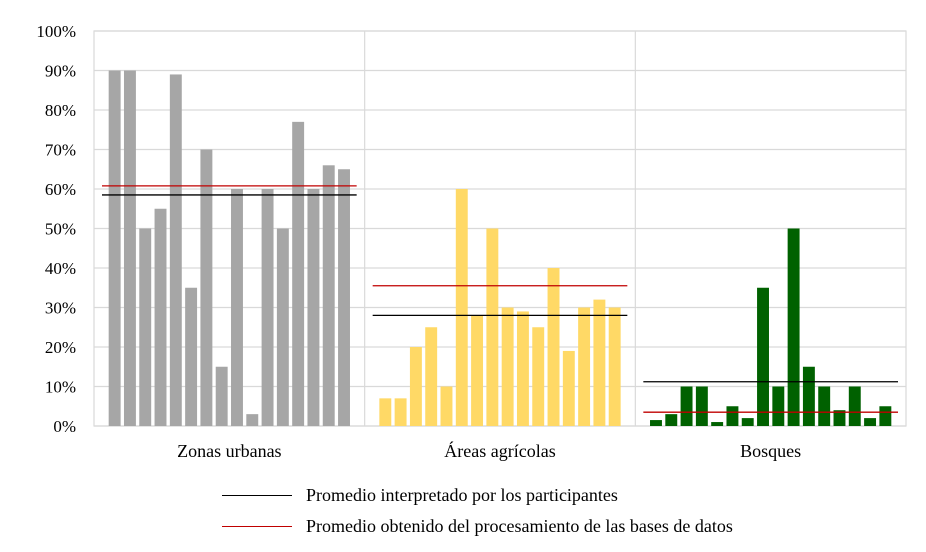 The width and height of the screenshot is (926, 552). What do you see at coordinates (56, 31) in the screenshot?
I see `y-tick-label: 100%` at bounding box center [56, 31].